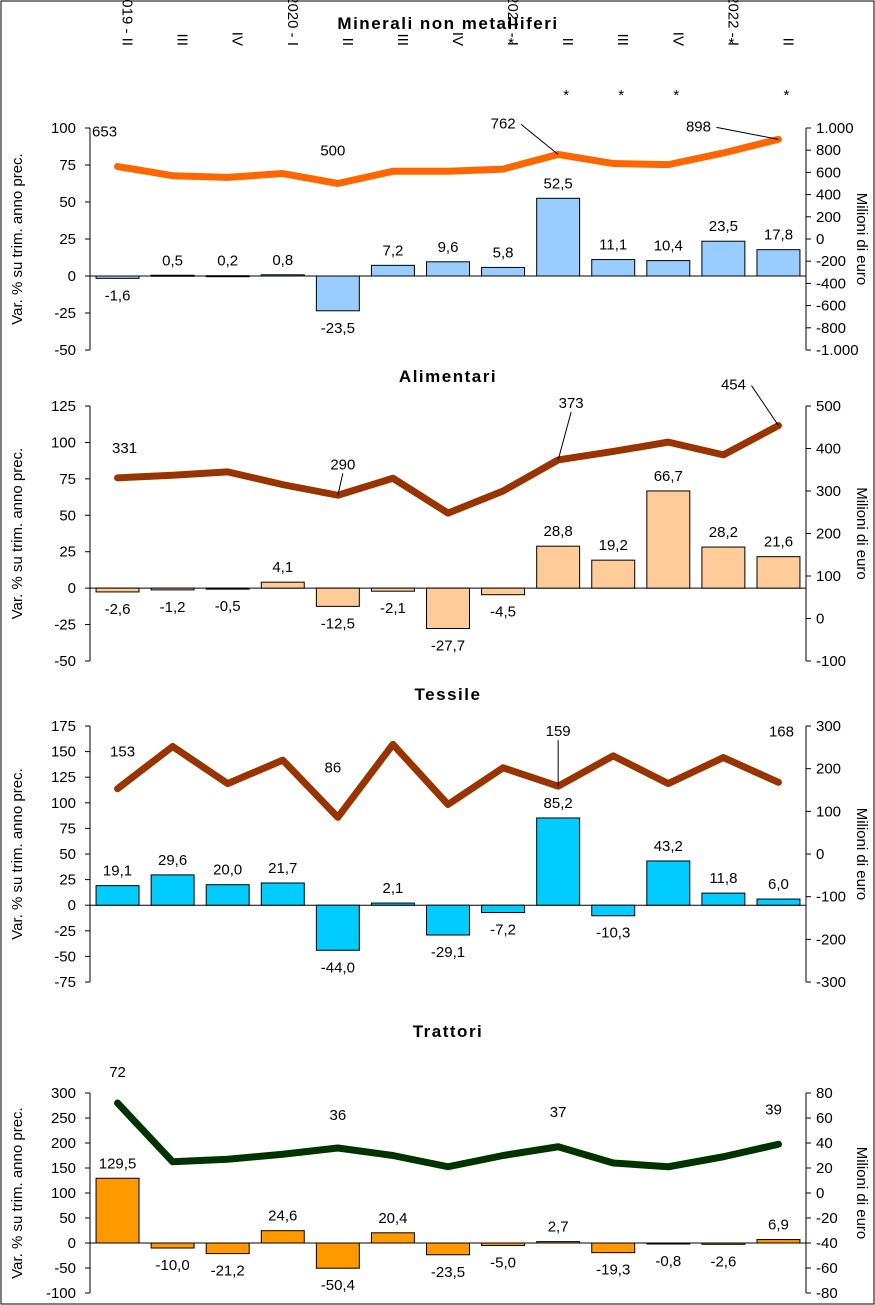 The width and height of the screenshot is (875, 1305). Describe the element at coordinates (824, 1093) in the screenshot. I see `right-tick-label: 80` at that location.